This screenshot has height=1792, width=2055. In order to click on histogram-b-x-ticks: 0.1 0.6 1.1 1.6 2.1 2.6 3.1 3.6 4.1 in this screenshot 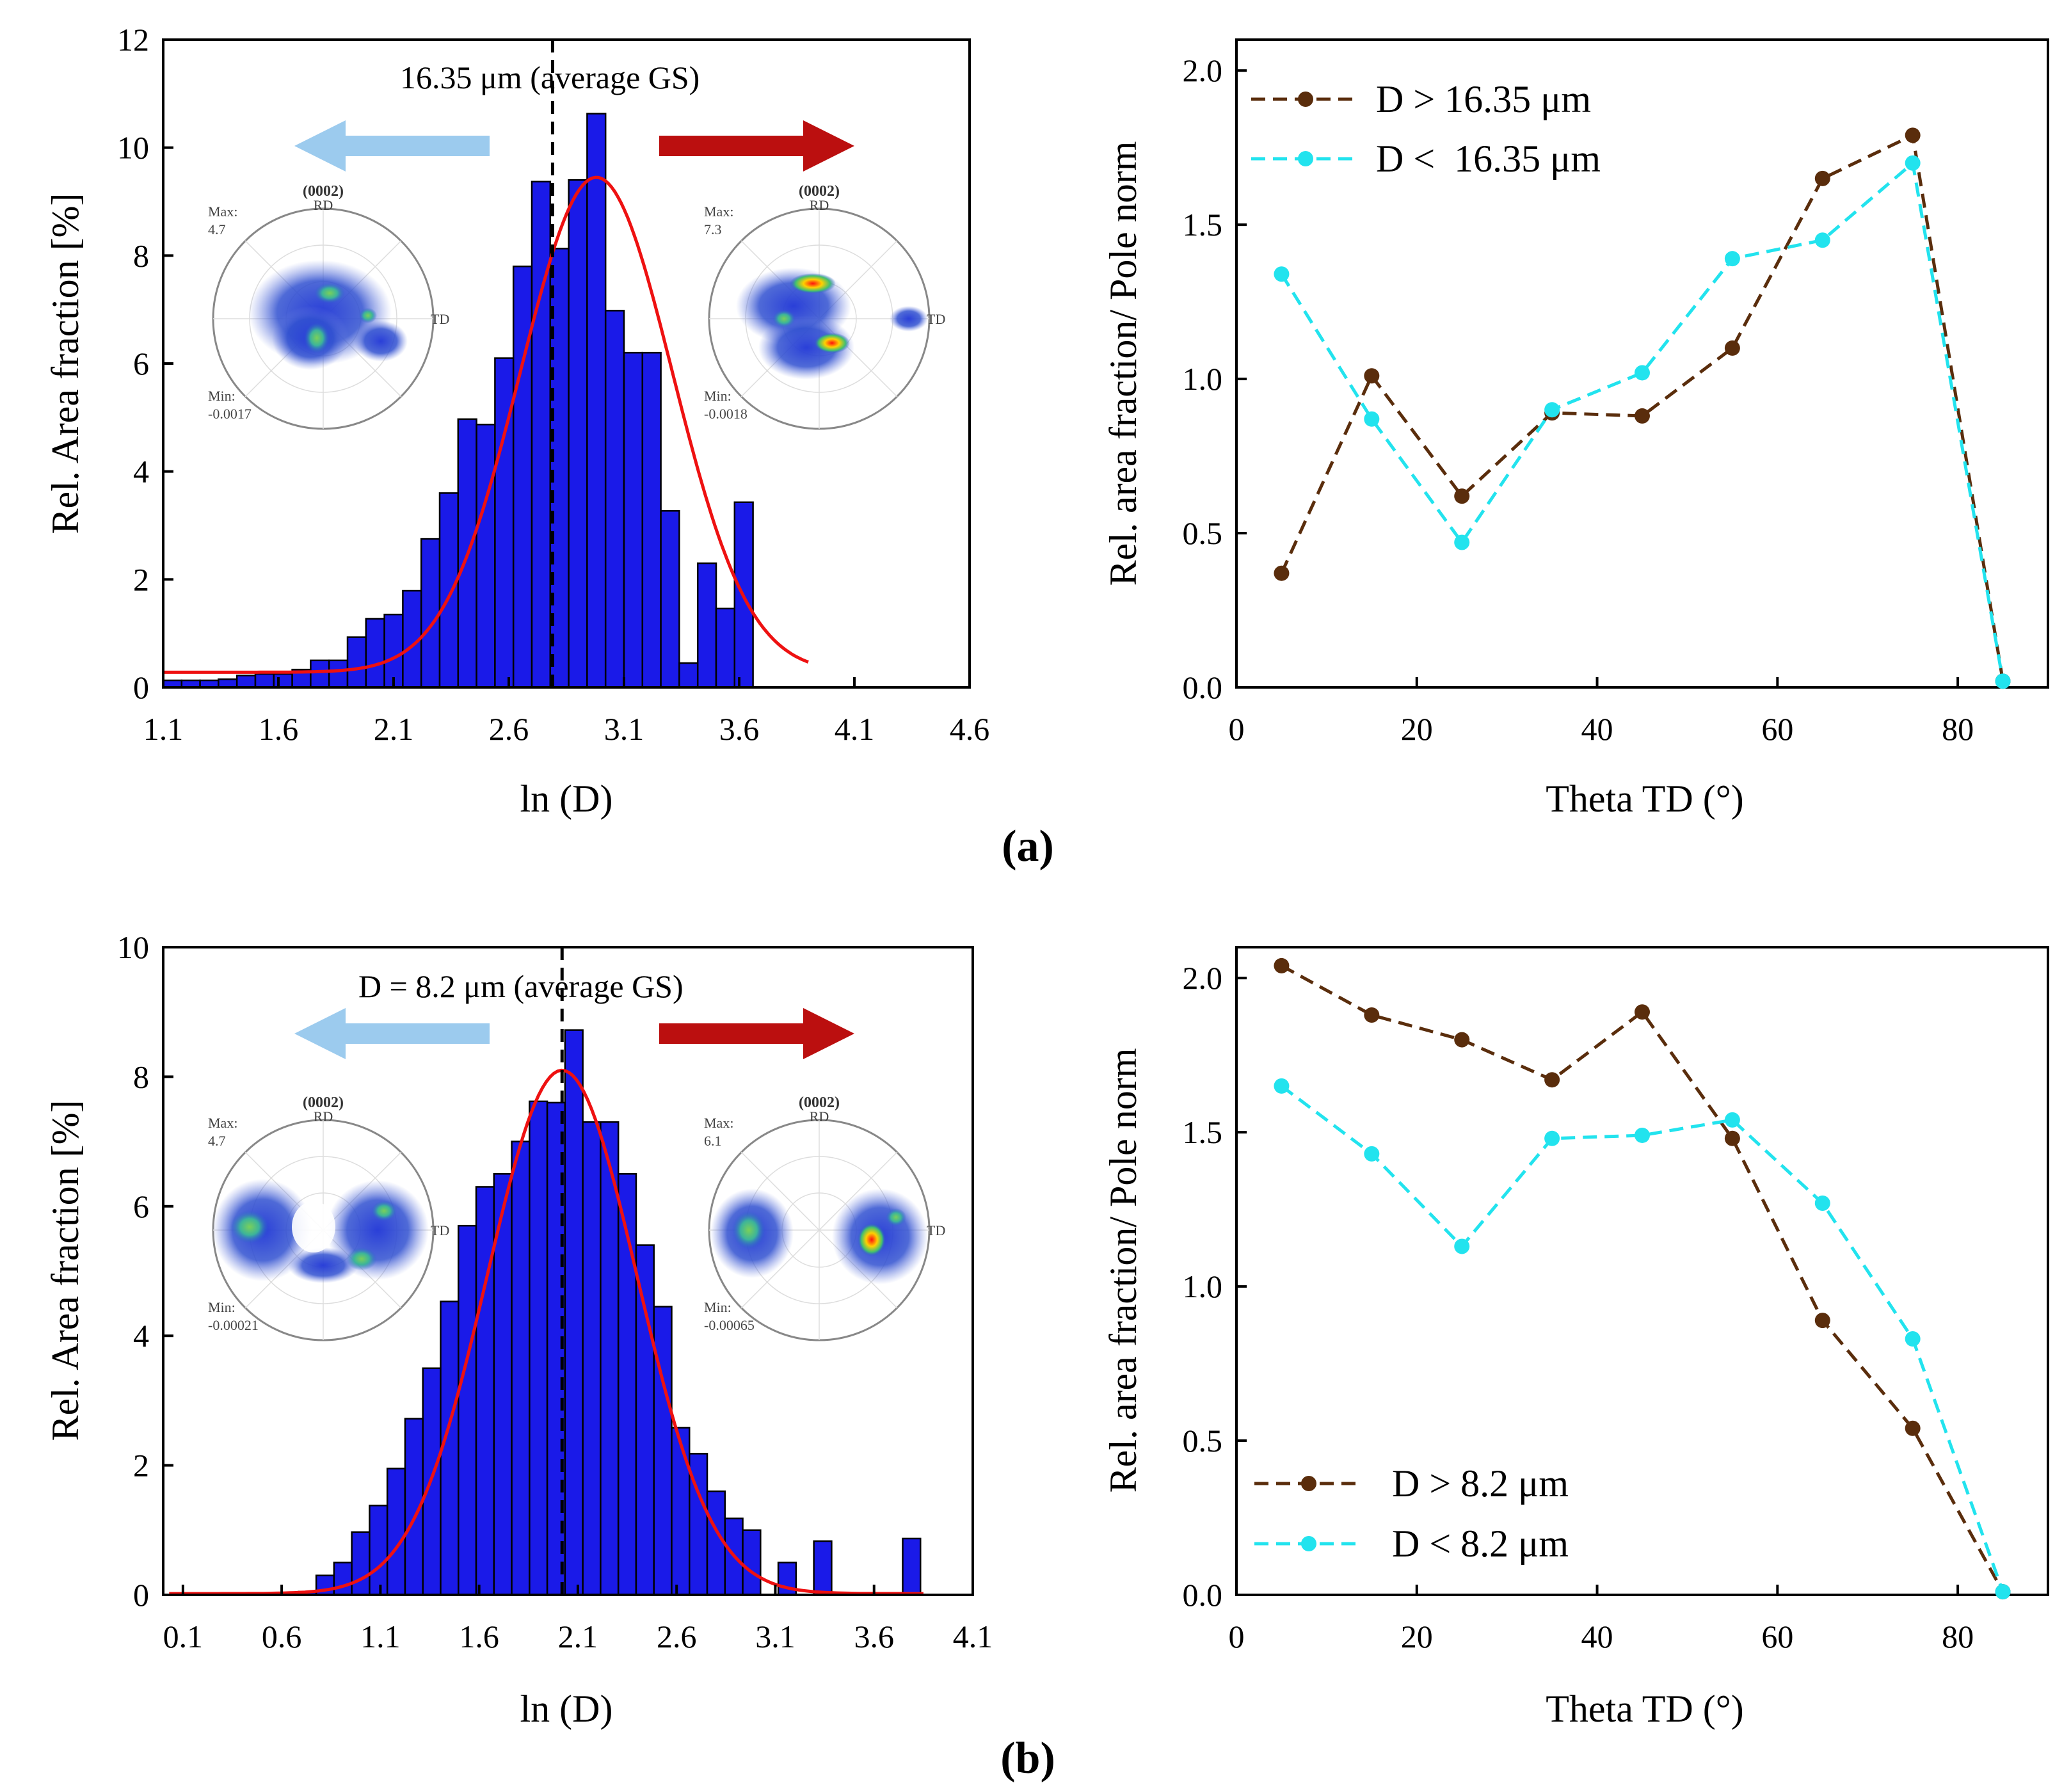, I will do `click(578, 1619)`.